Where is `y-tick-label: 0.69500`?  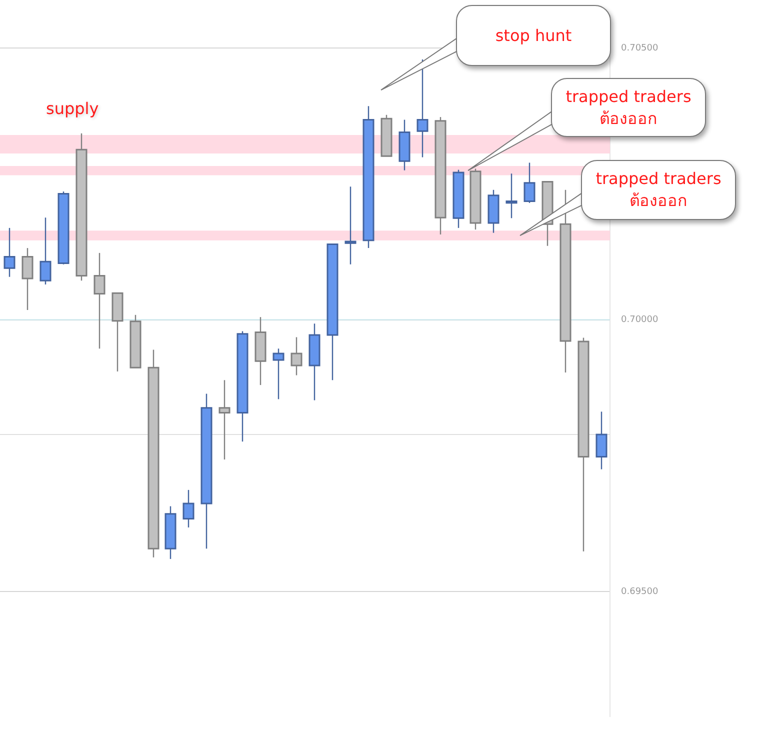 y-tick-label: 0.69500 is located at coordinates (639, 591).